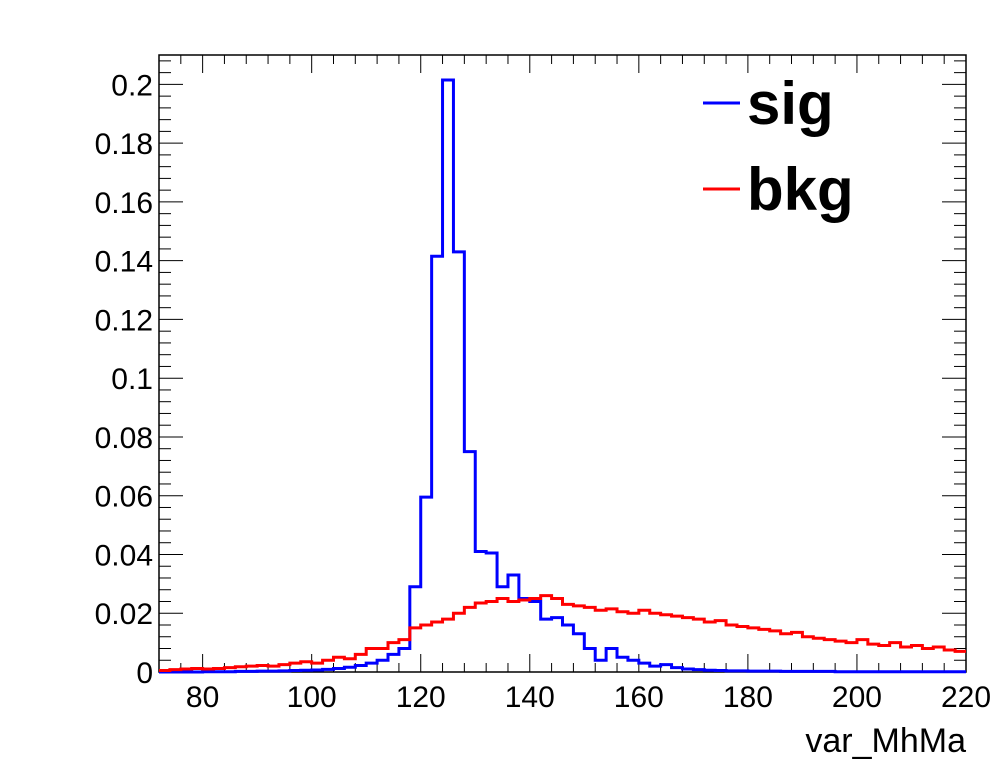 The image size is (996, 772). Describe the element at coordinates (639, 697) in the screenshot. I see `x-tick-label: 160` at that location.